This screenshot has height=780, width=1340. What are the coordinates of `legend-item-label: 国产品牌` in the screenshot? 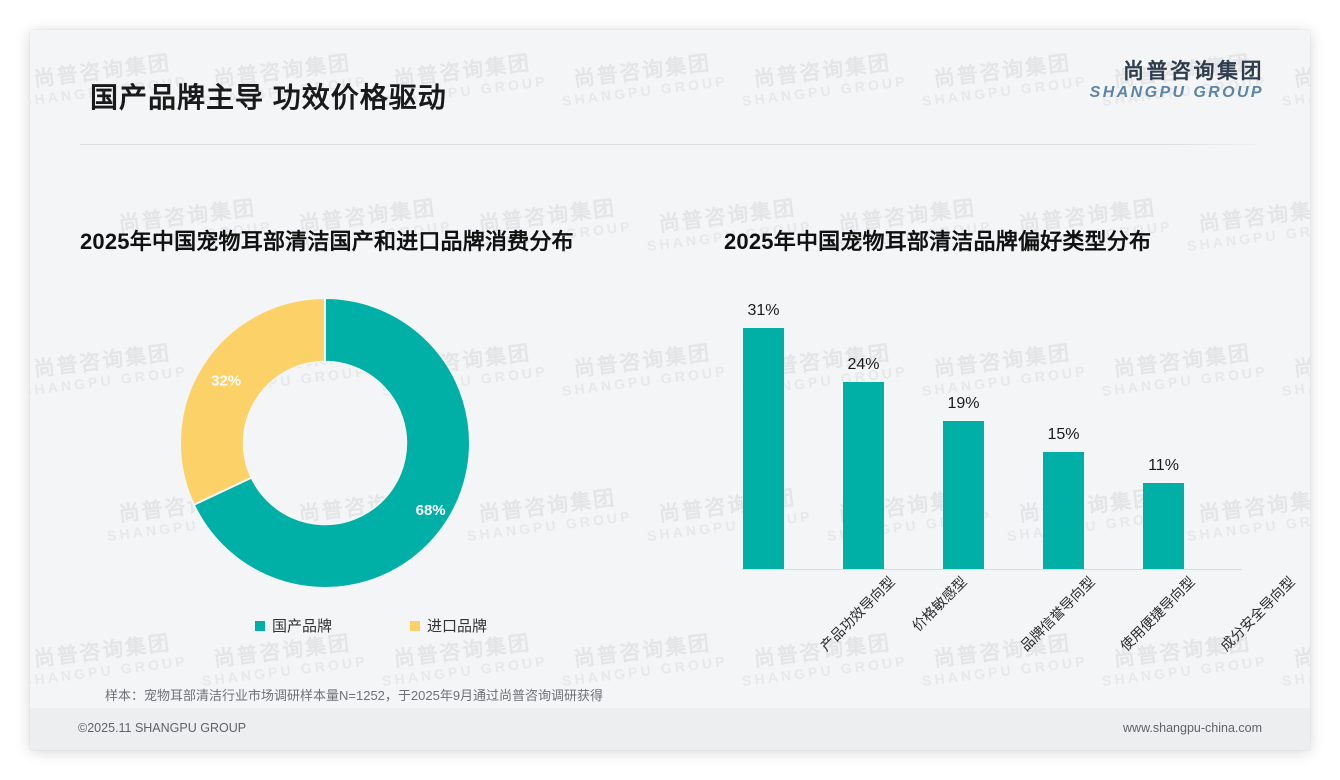 It's located at (302, 626).